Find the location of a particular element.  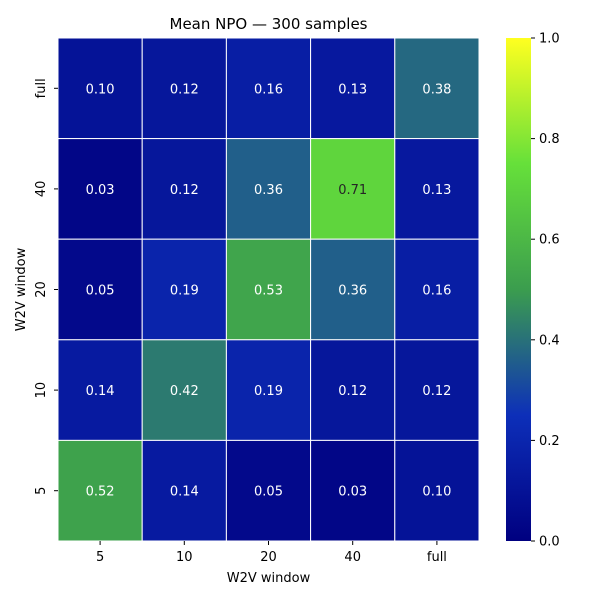

colorbar-tick-label: 0.2 is located at coordinates (549, 441).